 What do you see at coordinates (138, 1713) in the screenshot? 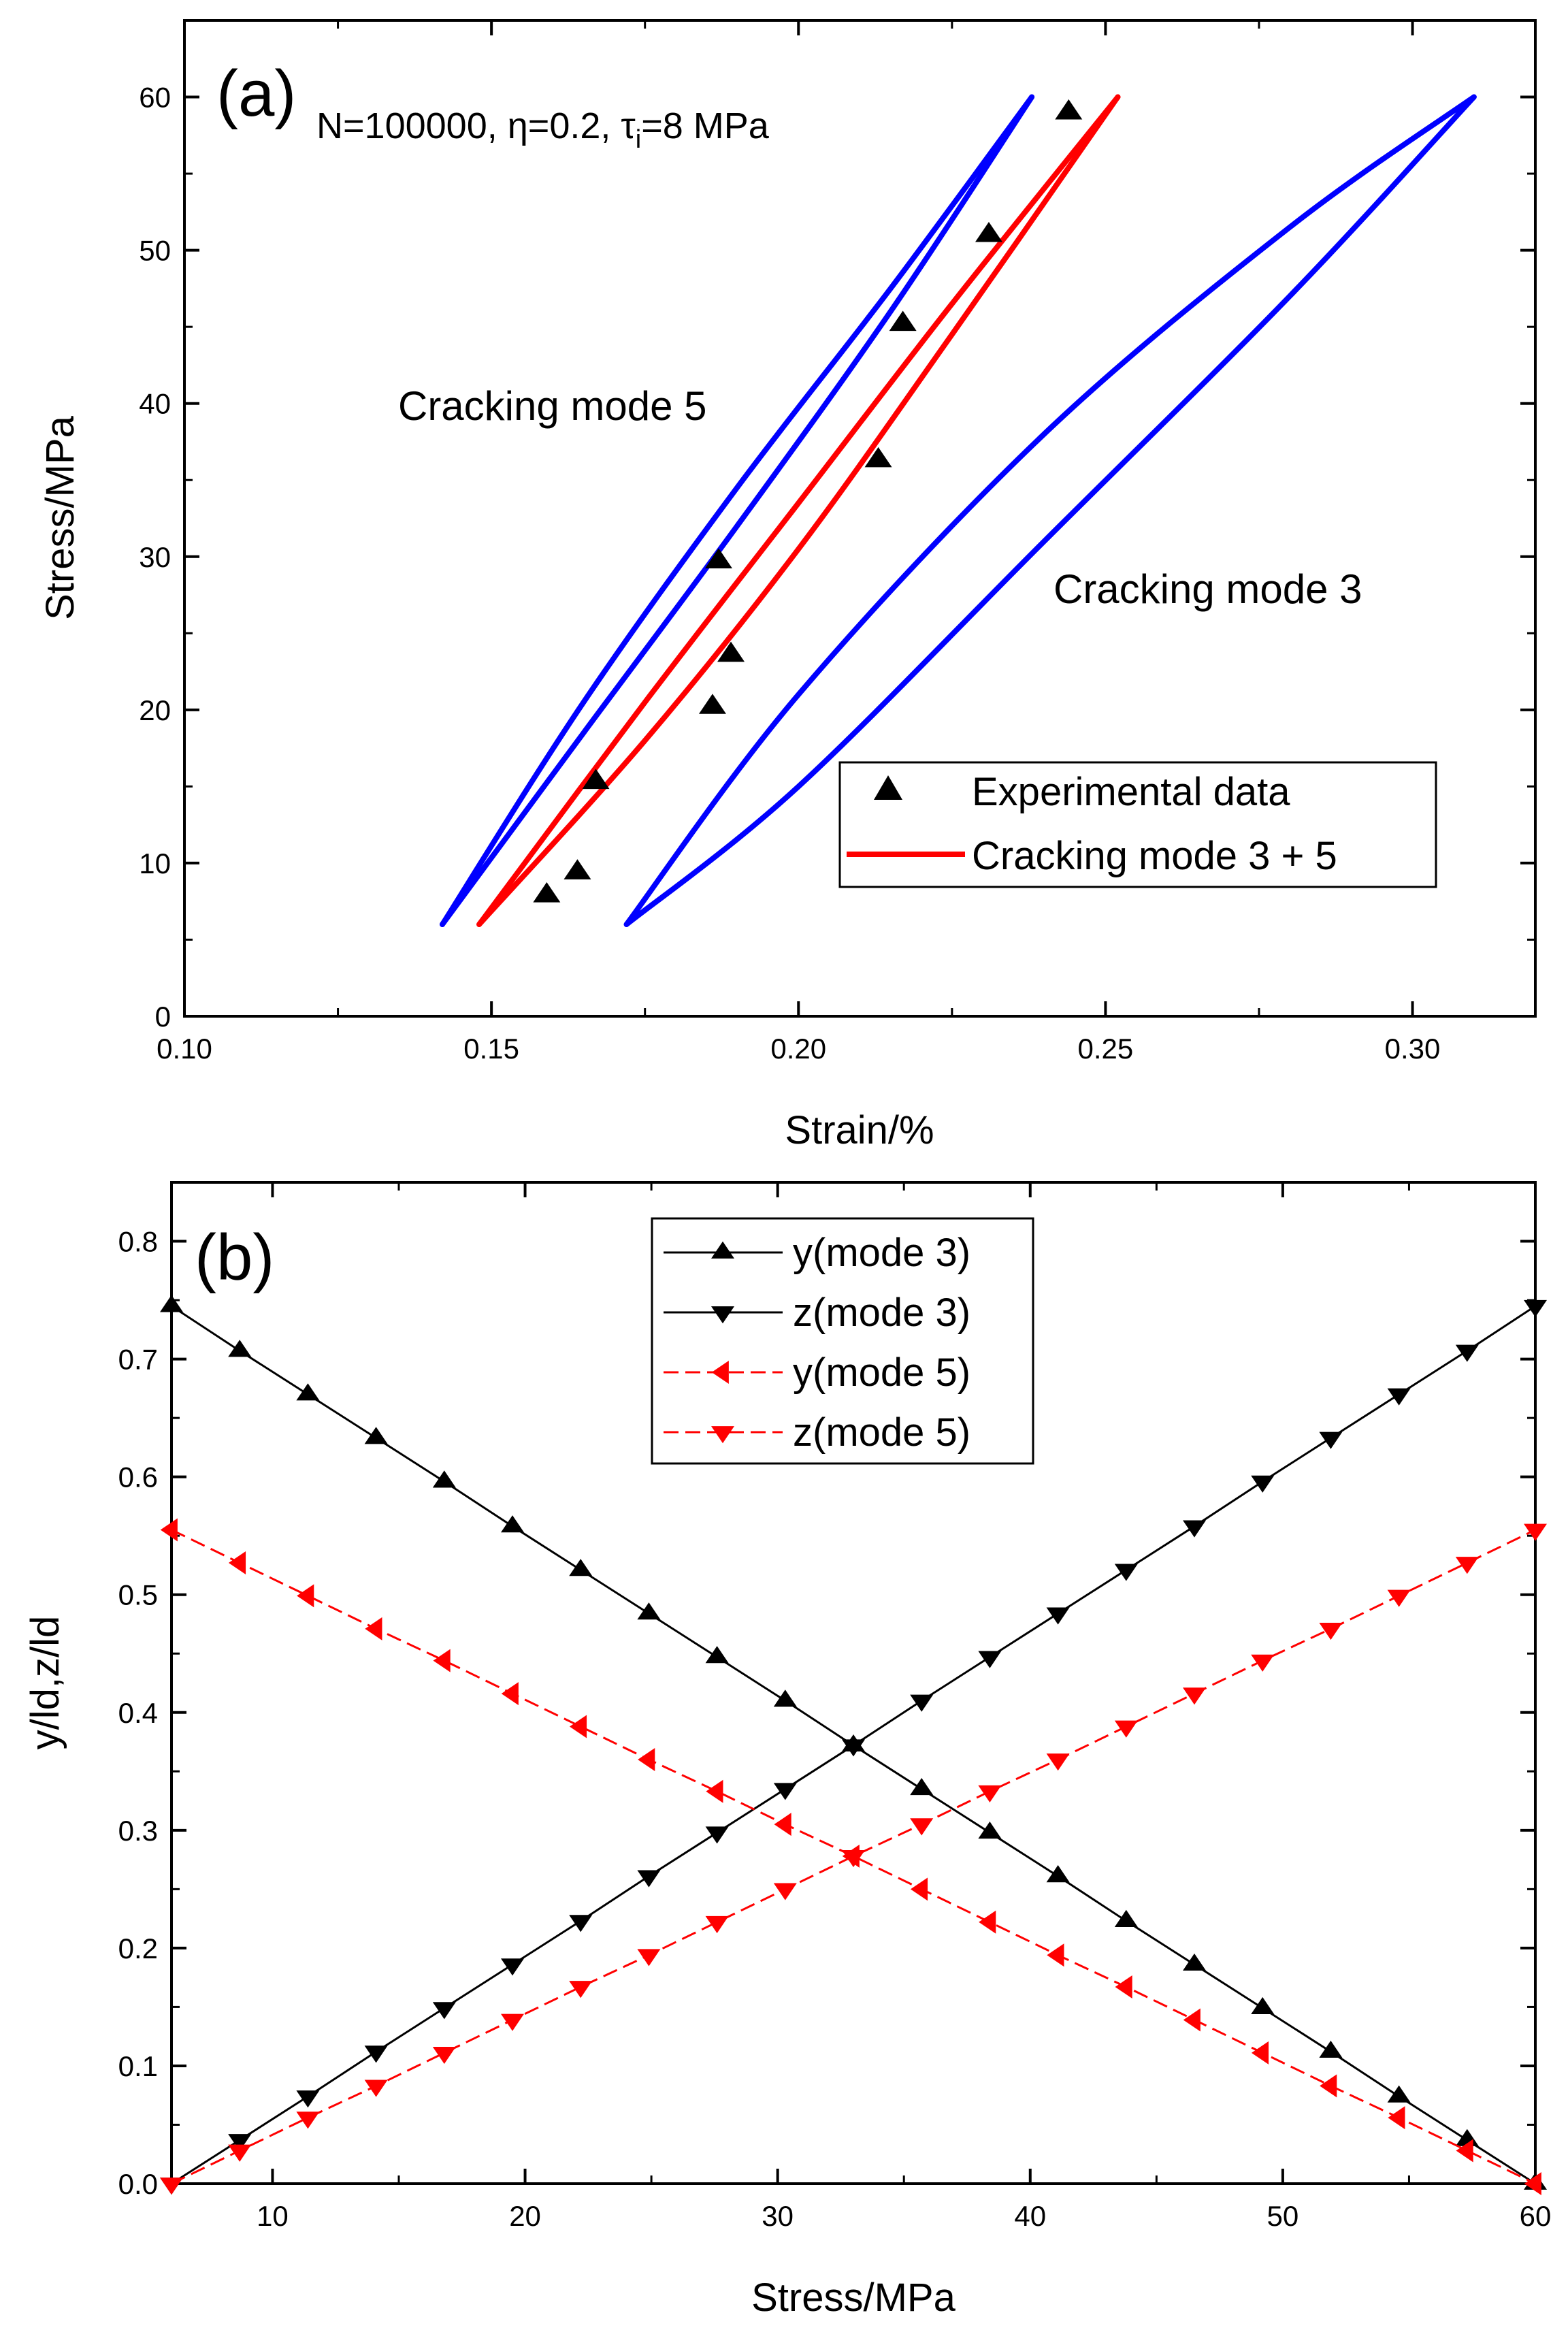
I see `panel-b-y-tick-label: 0.4` at bounding box center [138, 1713].